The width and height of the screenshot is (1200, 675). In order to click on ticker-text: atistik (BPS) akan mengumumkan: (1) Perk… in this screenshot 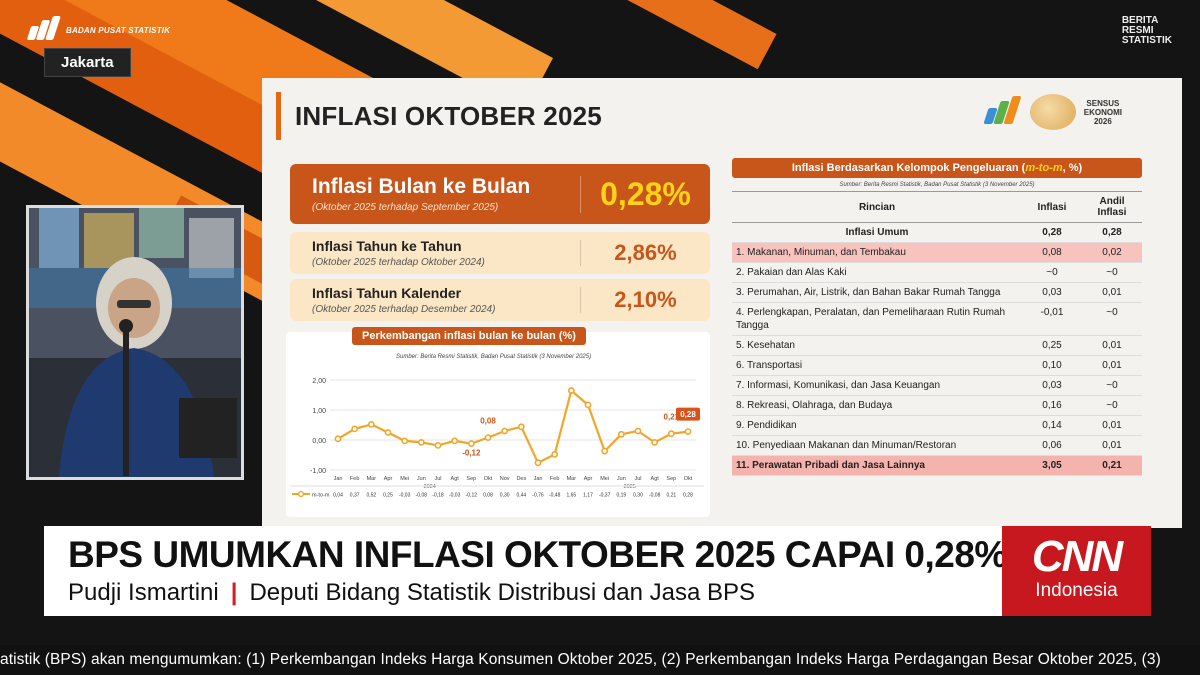, I will do `click(580, 659)`.